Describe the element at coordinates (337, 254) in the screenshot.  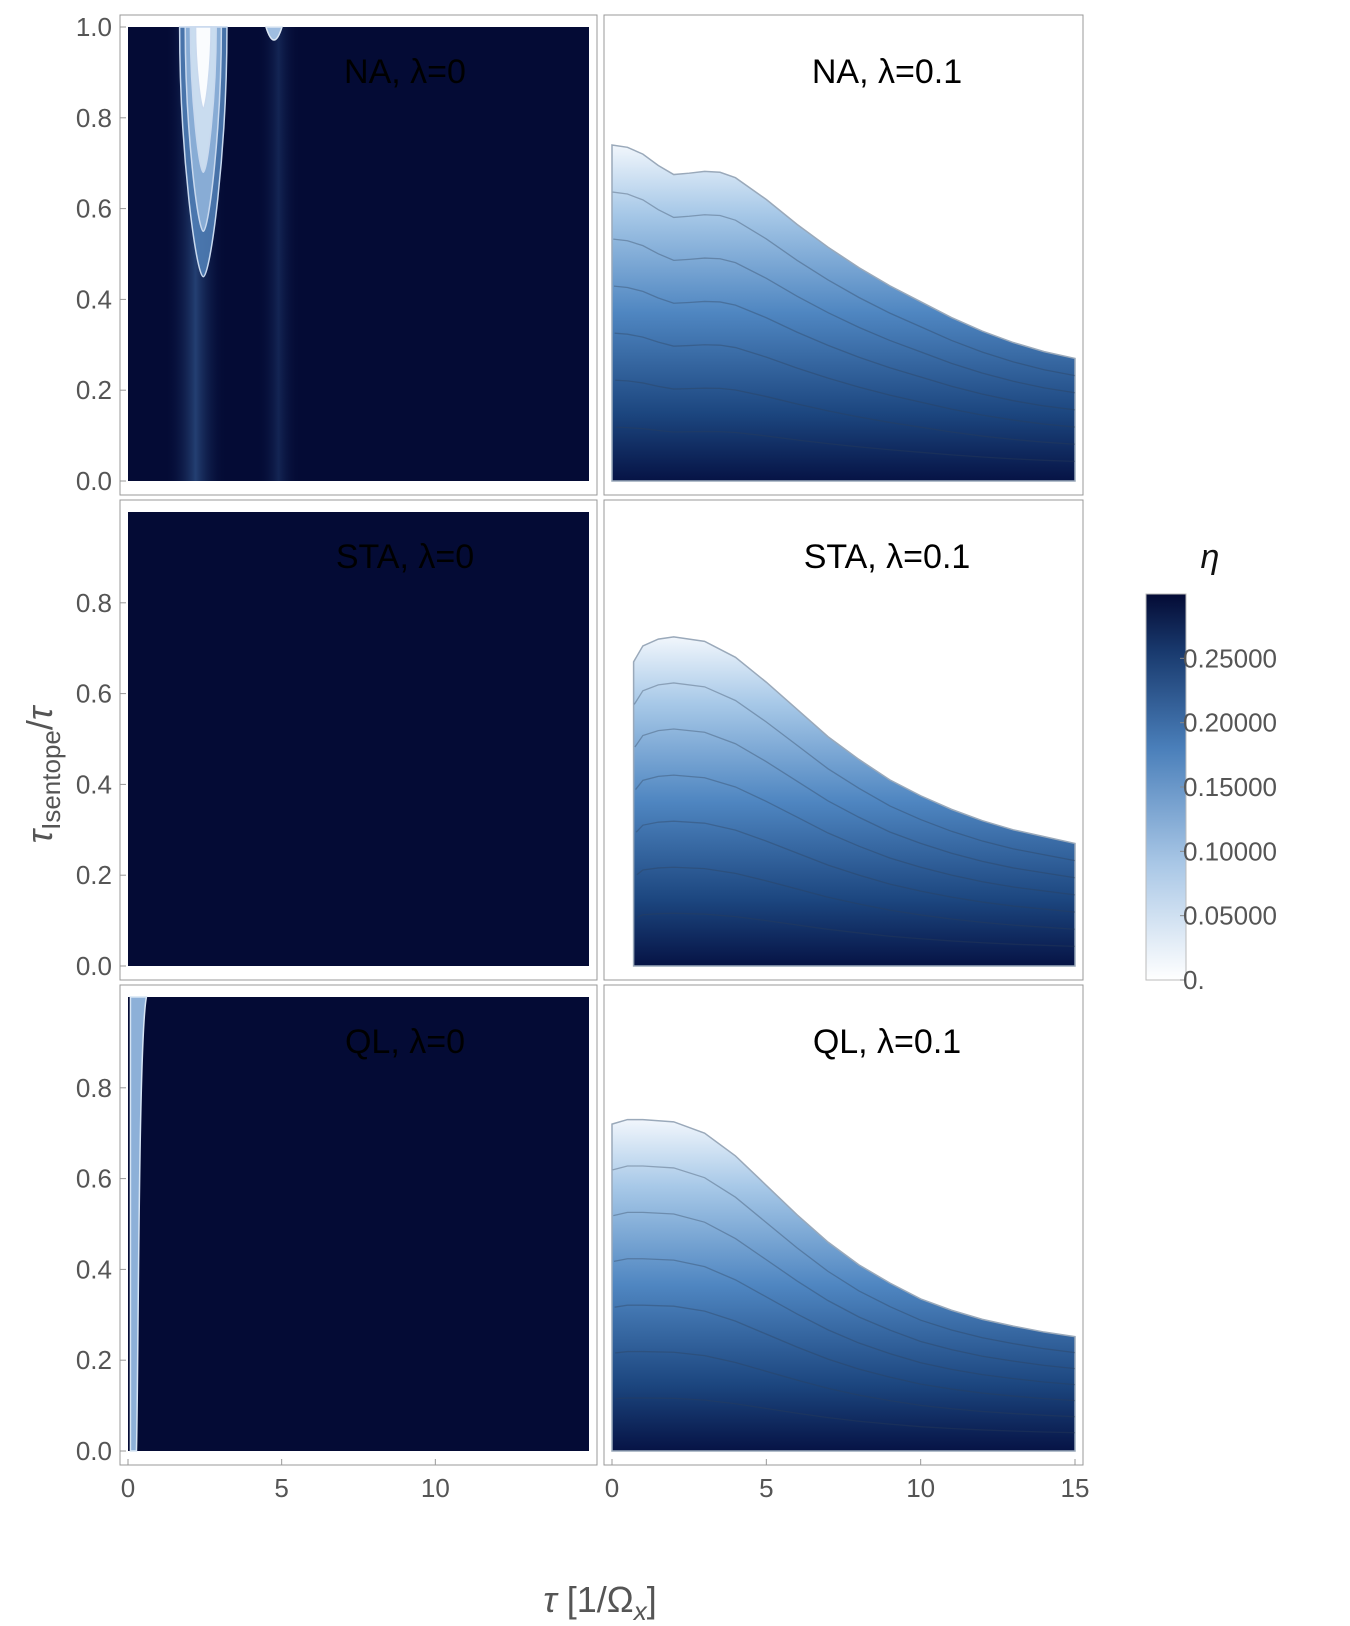
I see `panel-na-0: NA, λ=0 0.0 0.2 0.4 0.6 0.8 1.0` at that location.